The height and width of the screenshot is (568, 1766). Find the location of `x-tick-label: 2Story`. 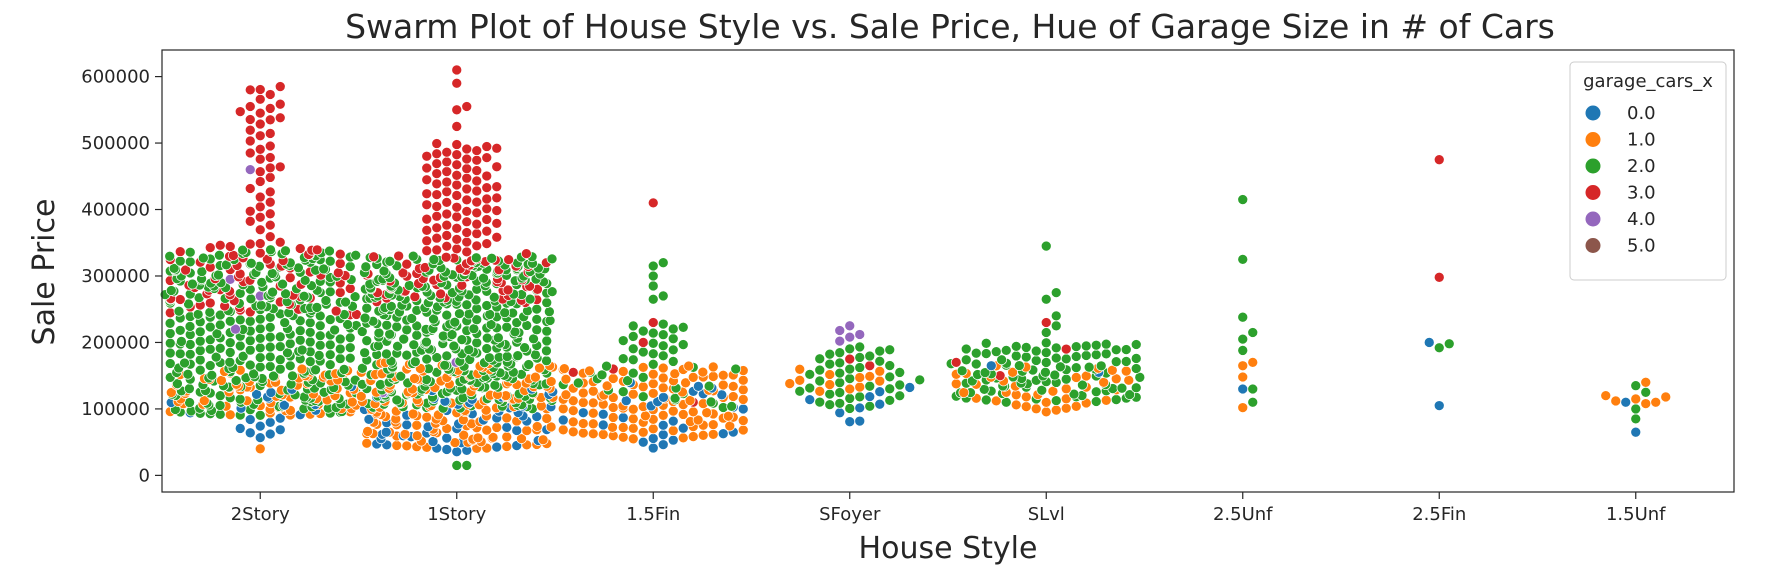

x-tick-label: 2Story is located at coordinates (260, 514).